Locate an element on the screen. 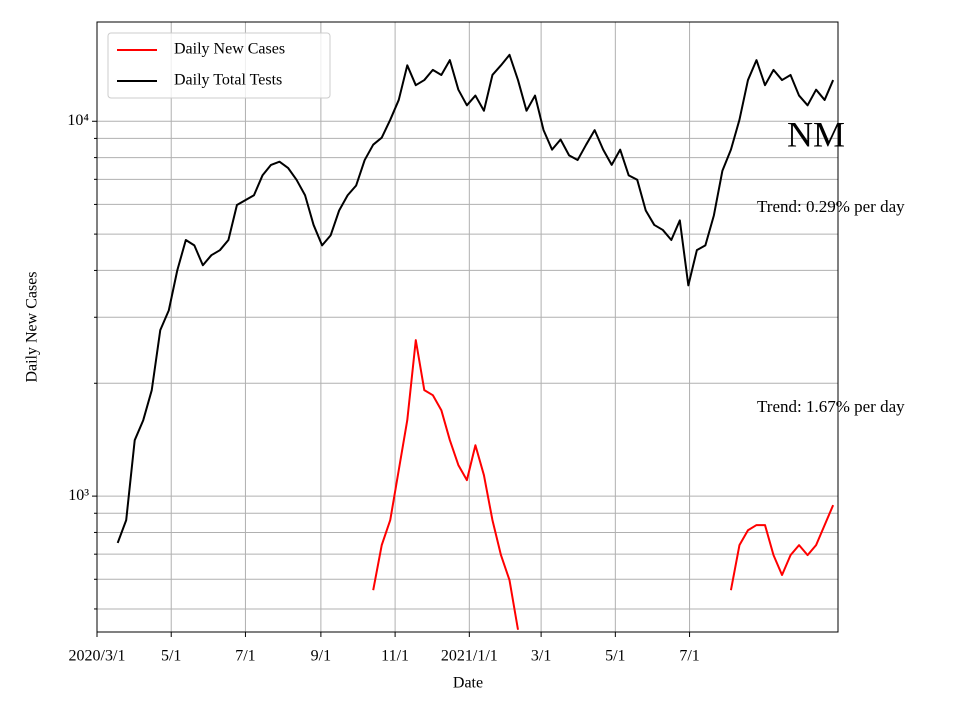 The height and width of the screenshot is (720, 960). x-tick-label: 11/1 is located at coordinates (395, 656).